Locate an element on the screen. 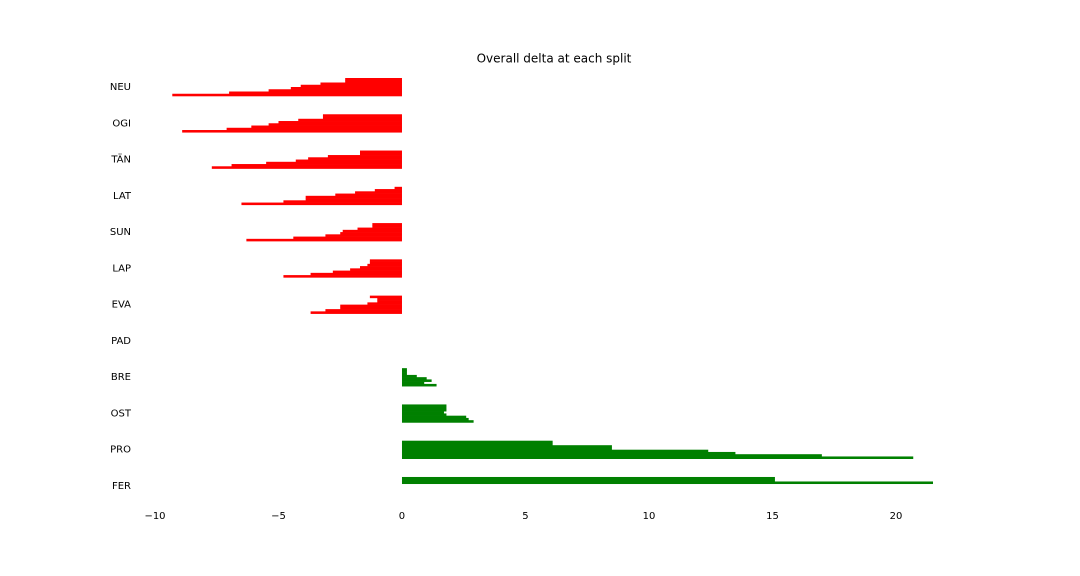  y-tick-label: FER is located at coordinates (121, 486).